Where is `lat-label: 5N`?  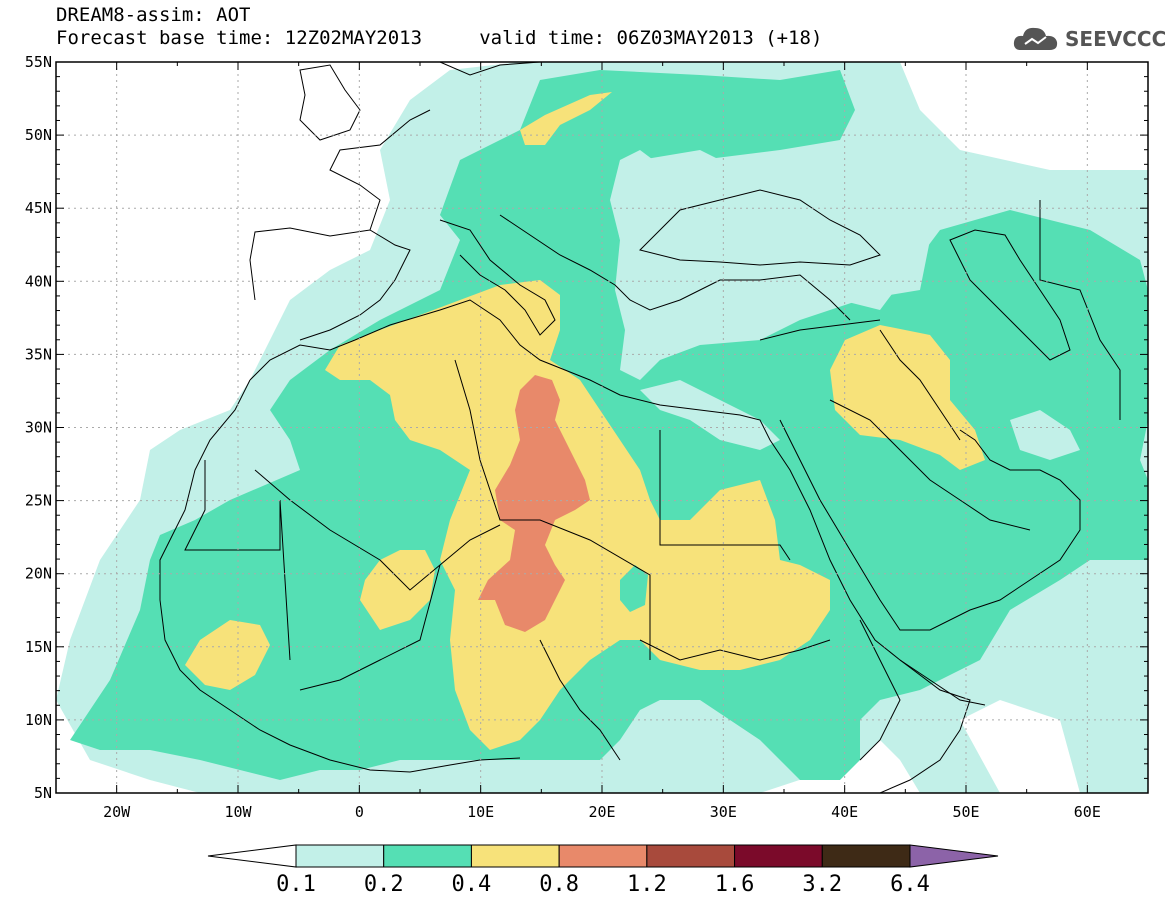 lat-label: 5N is located at coordinates (43, 793).